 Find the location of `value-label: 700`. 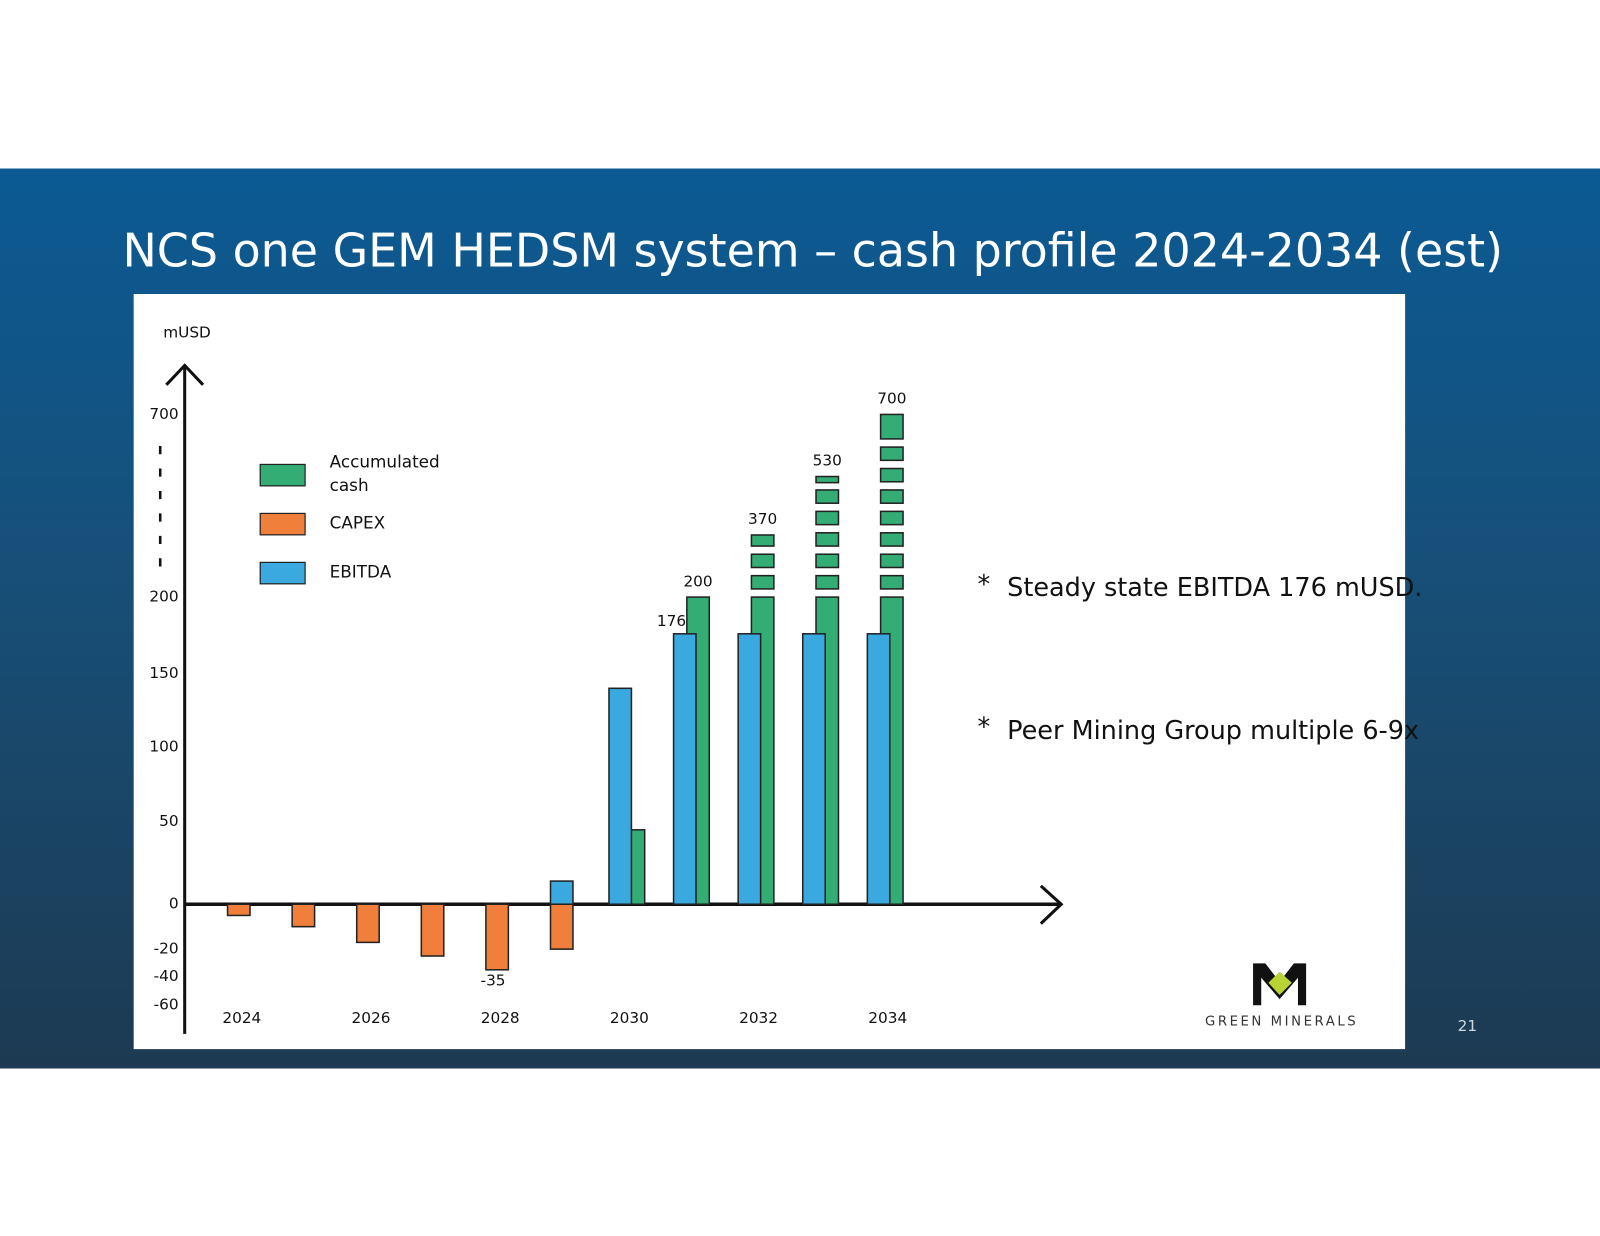

value-label: 700 is located at coordinates (891, 399).